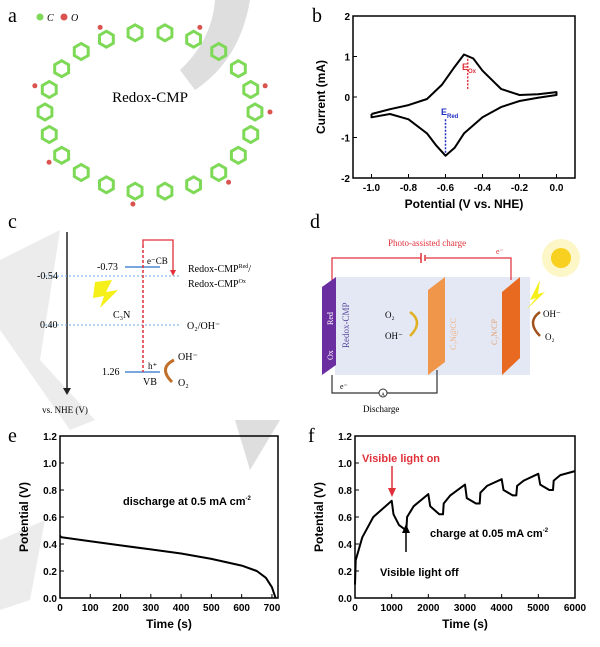  I want to click on x-tick-label: 3000, so click(465, 608).